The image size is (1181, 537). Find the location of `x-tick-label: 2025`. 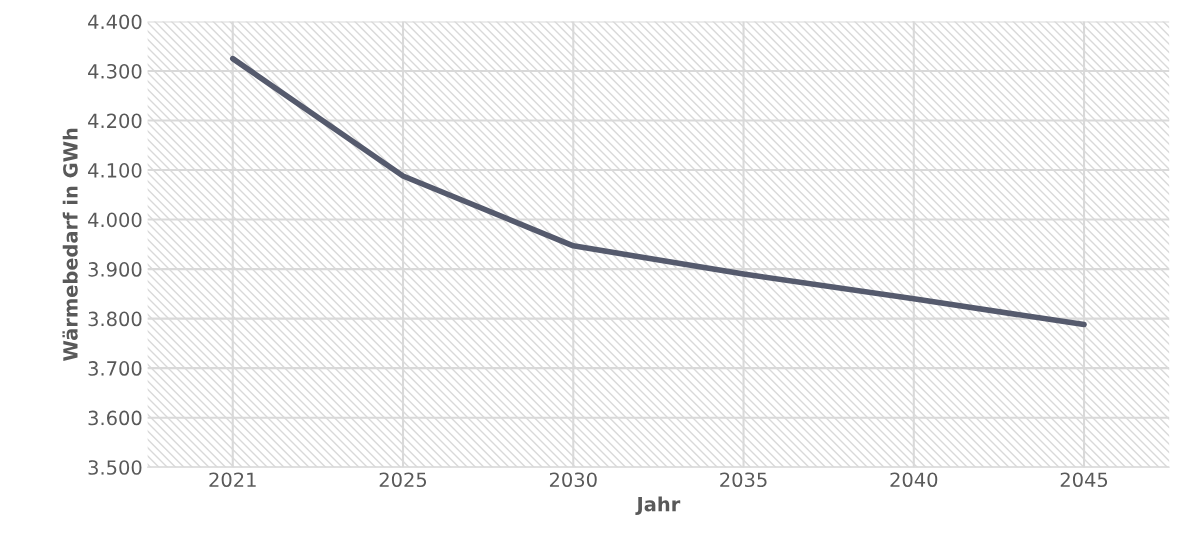

x-tick-label: 2025 is located at coordinates (403, 480).